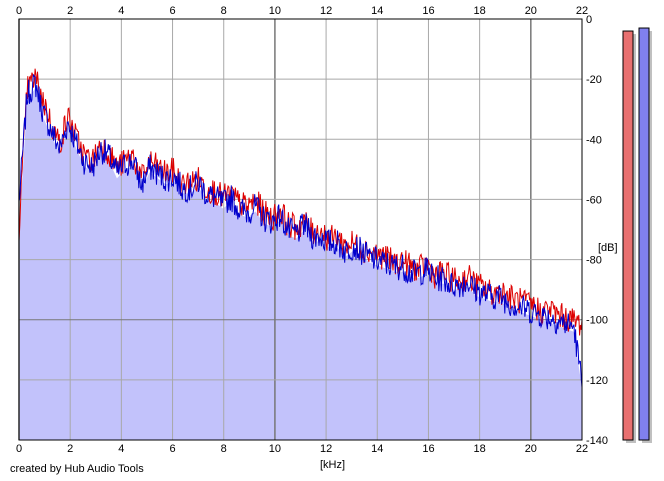  What do you see at coordinates (594, 80) in the screenshot?
I see `y-tick-label: -20` at bounding box center [594, 80].